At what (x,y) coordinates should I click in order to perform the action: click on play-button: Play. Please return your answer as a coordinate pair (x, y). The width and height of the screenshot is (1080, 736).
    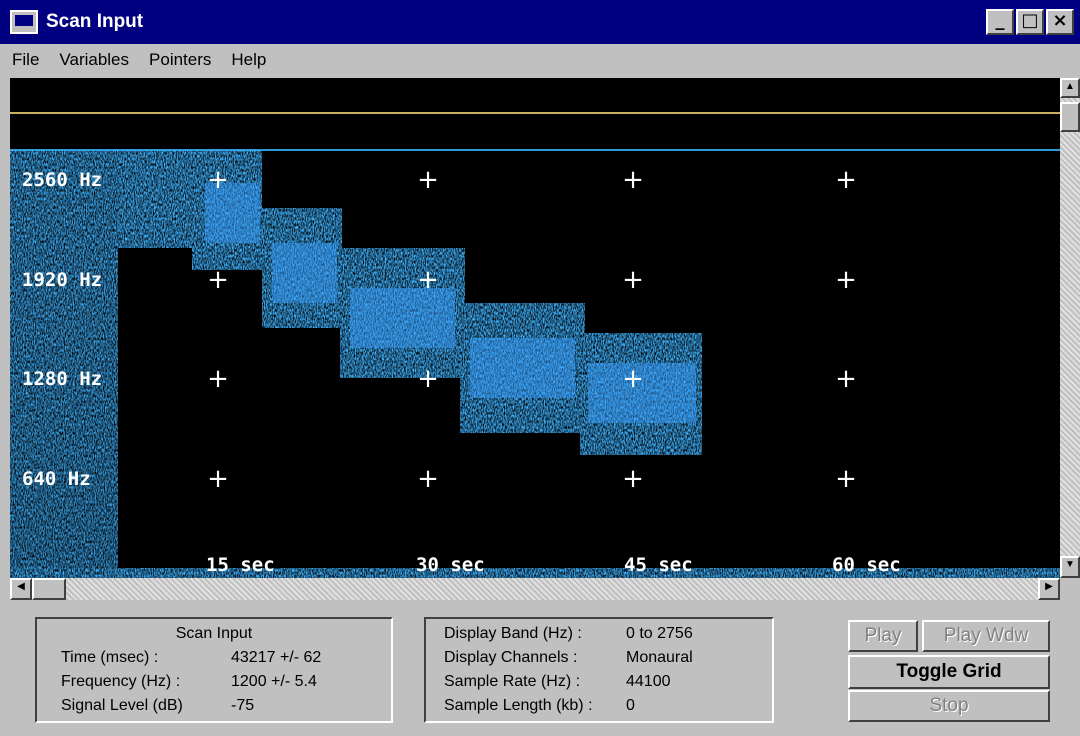
    Looking at the image, I should click on (883, 636).